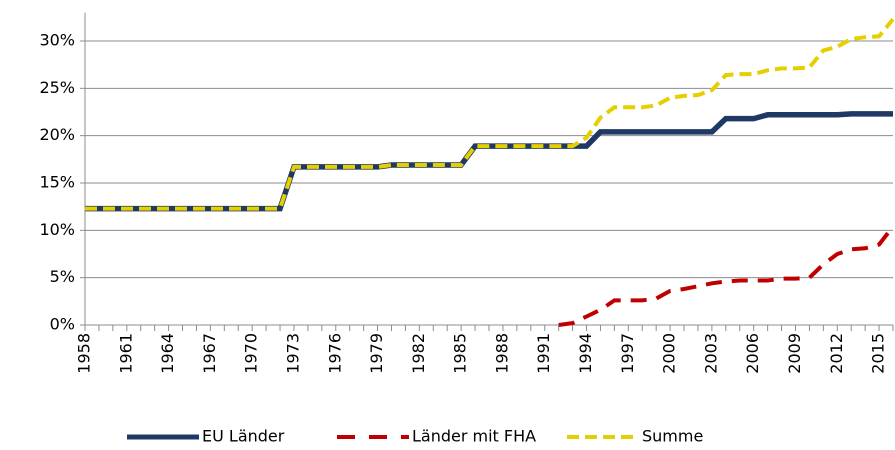 This screenshot has width=895, height=450. What do you see at coordinates (57, 39) in the screenshot?
I see `y-tick-label: 30%` at bounding box center [57, 39].